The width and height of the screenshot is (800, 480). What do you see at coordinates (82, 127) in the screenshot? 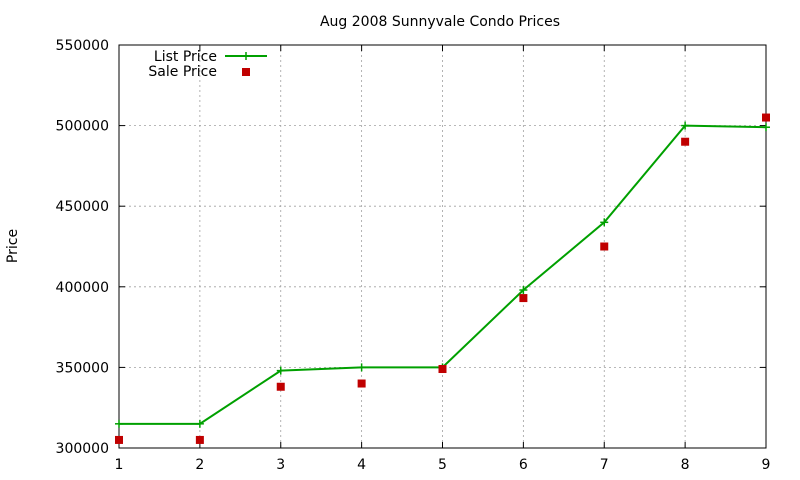
I see `y-tick-label: 500000` at bounding box center [82, 127].